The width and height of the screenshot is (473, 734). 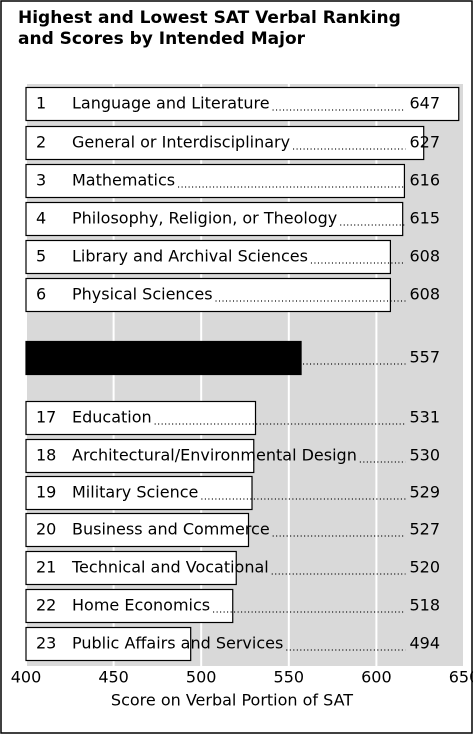 I want to click on value-label: 530, so click(x=424, y=455).